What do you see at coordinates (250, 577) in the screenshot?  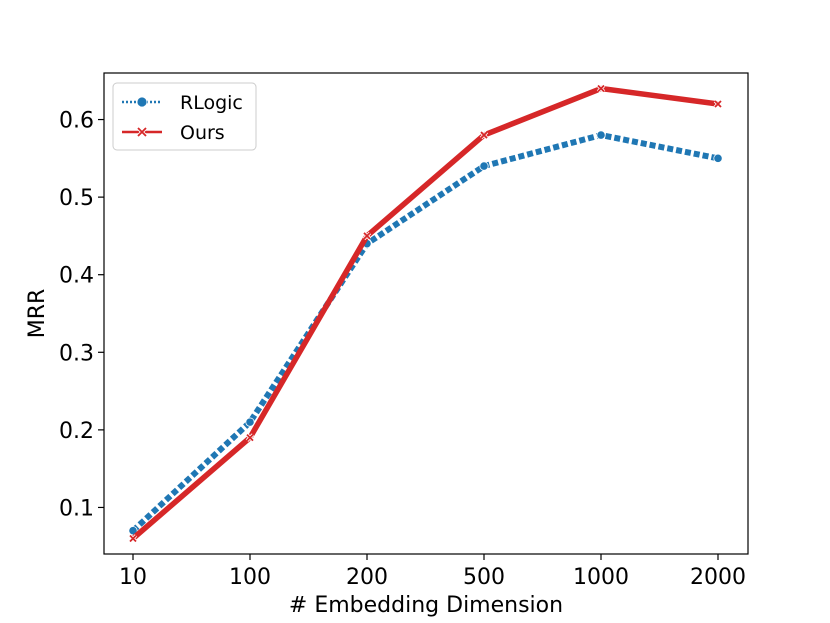 I see `x-tick-label: 100` at bounding box center [250, 577].